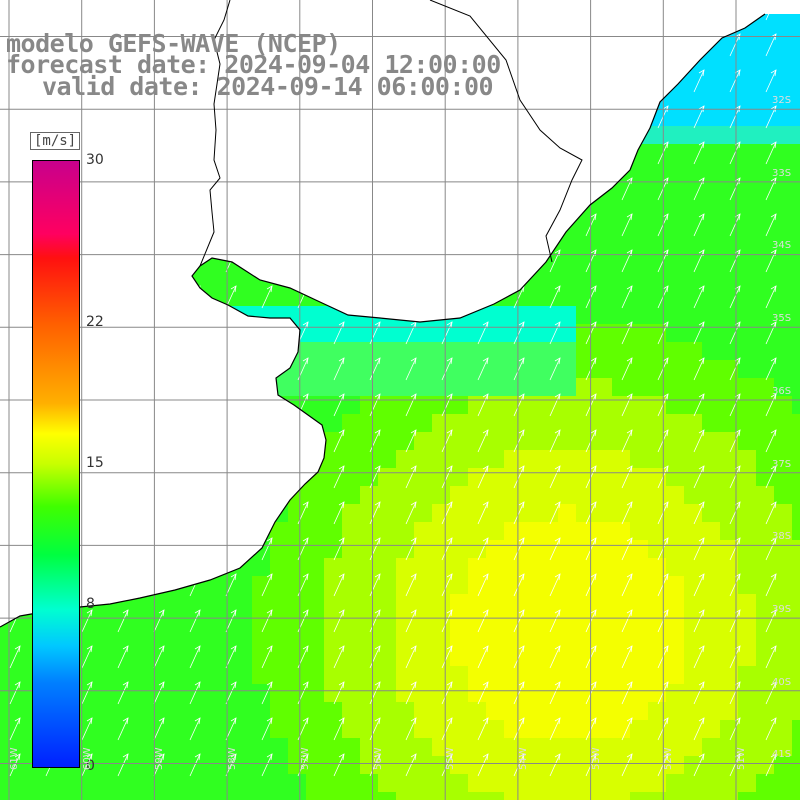  What do you see at coordinates (95, 321) in the screenshot?
I see `legend-tick-label: 22` at bounding box center [95, 321].